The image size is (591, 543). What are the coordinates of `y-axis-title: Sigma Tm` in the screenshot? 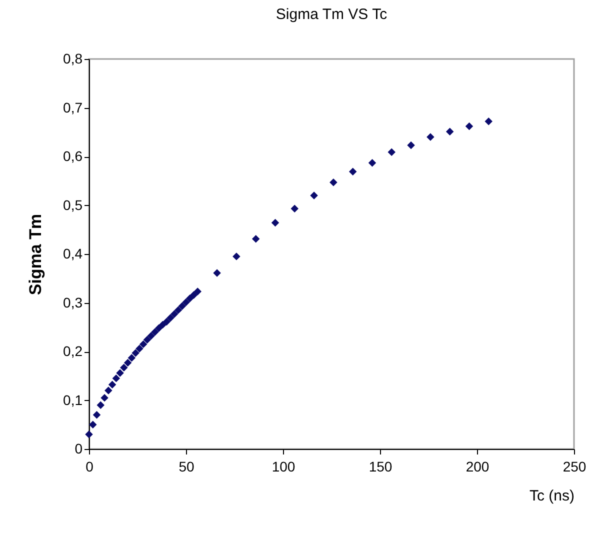 It's located at (36, 255).